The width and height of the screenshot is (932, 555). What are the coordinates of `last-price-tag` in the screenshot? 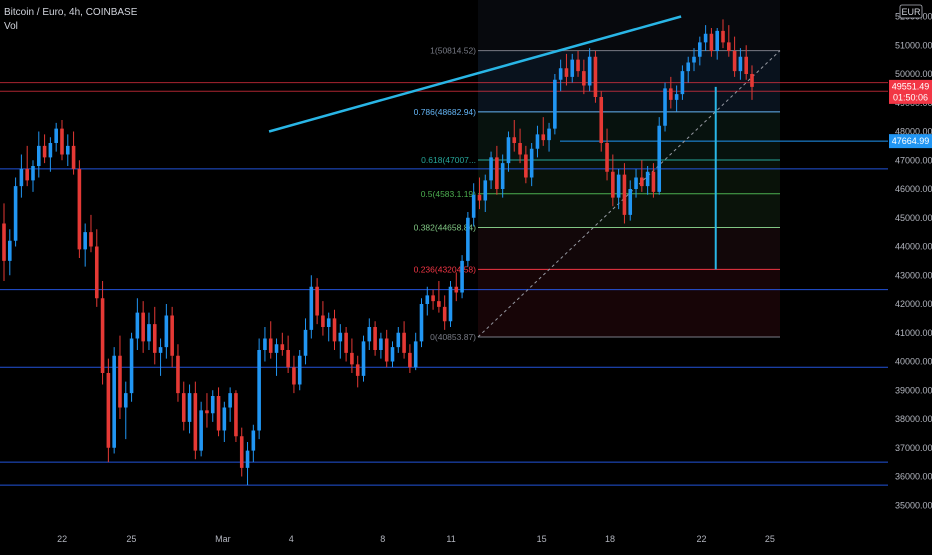 It's located at (910, 91).